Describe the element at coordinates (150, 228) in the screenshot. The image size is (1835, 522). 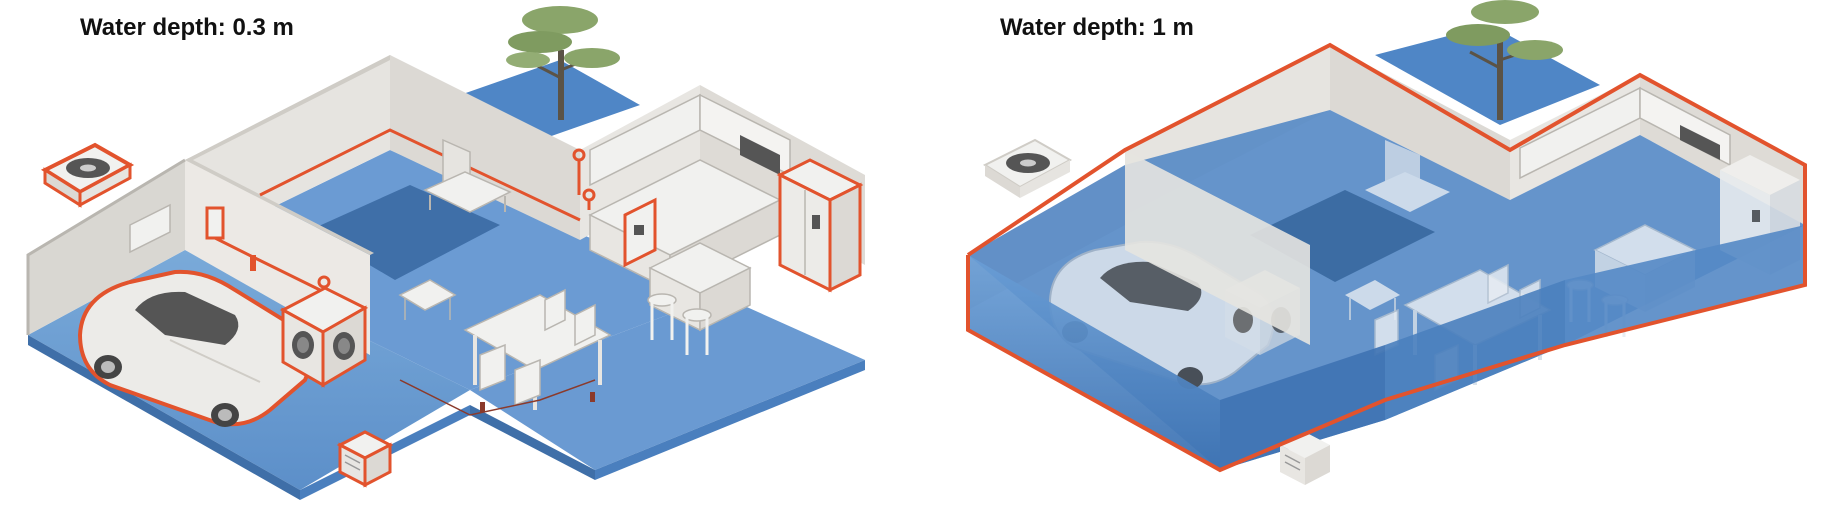
I see `garage-shelf` at that location.